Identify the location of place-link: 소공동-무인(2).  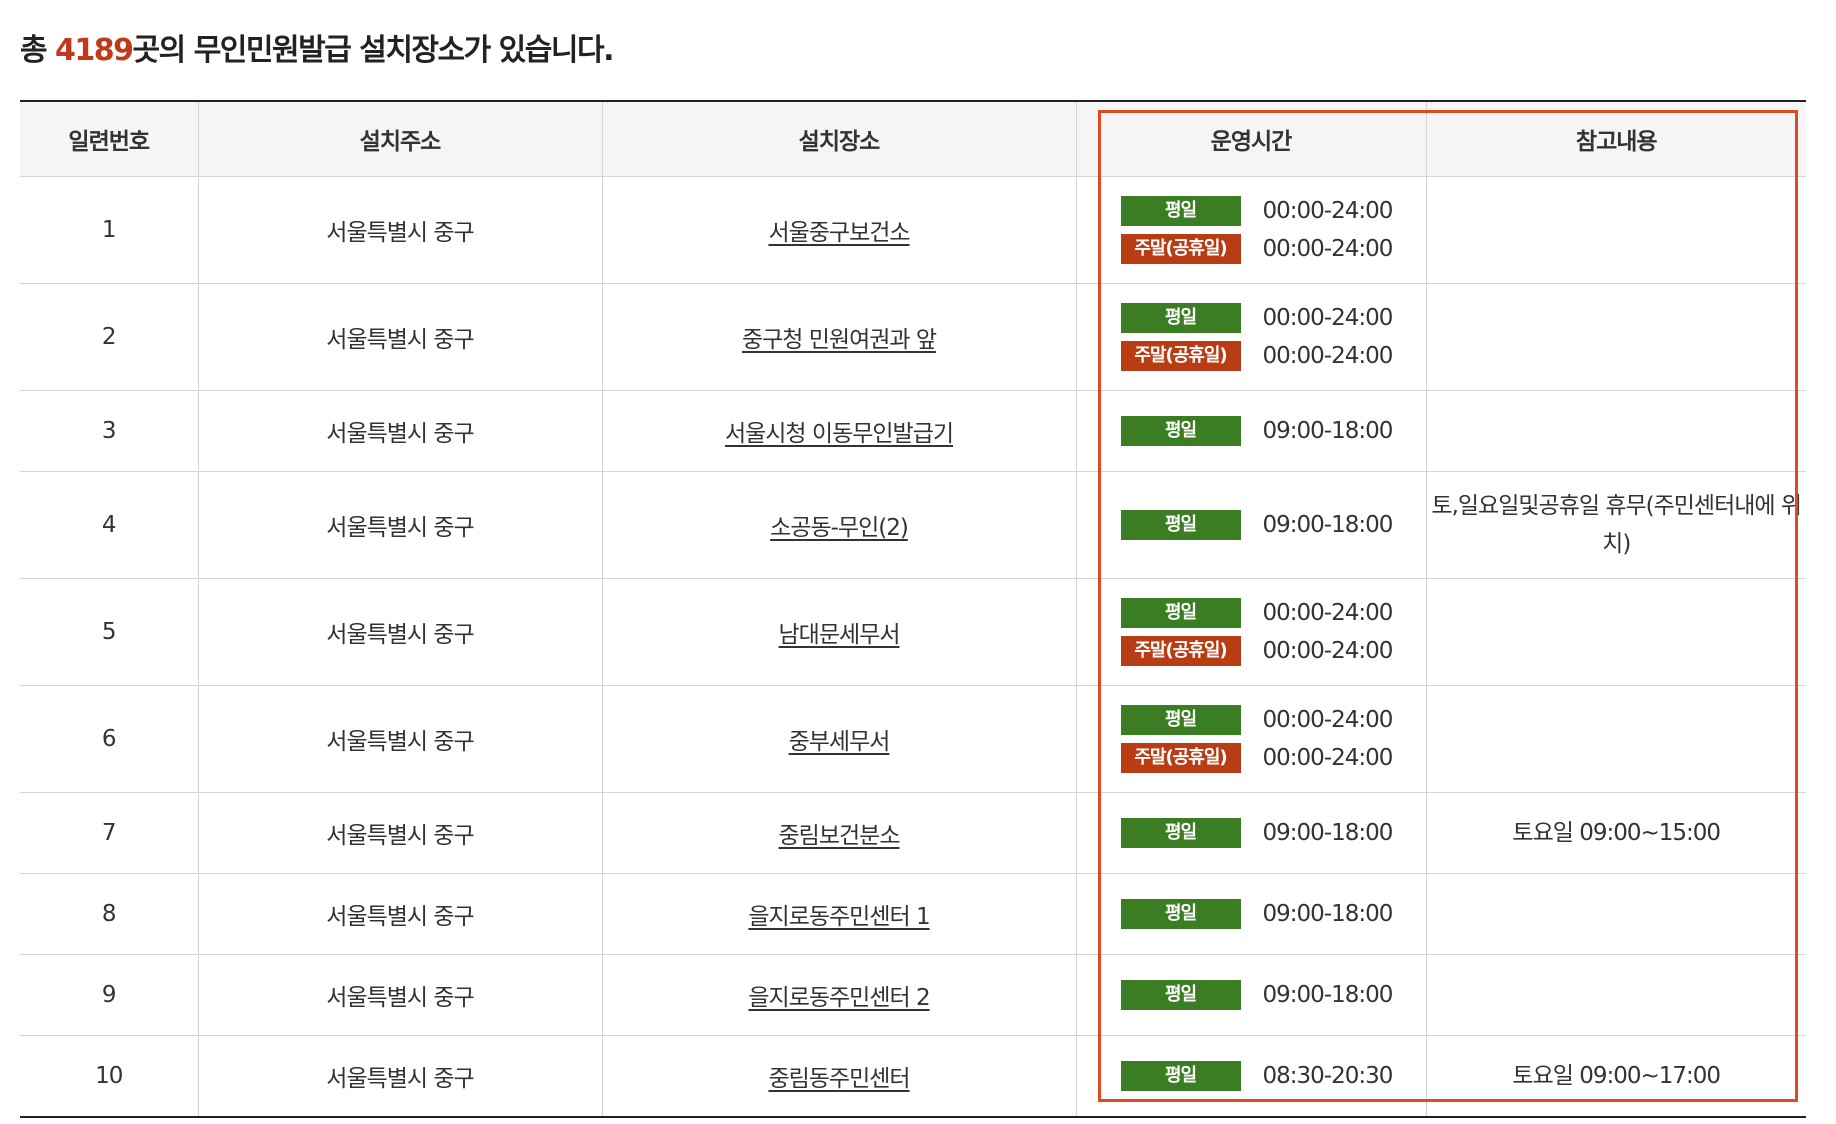
(839, 528).